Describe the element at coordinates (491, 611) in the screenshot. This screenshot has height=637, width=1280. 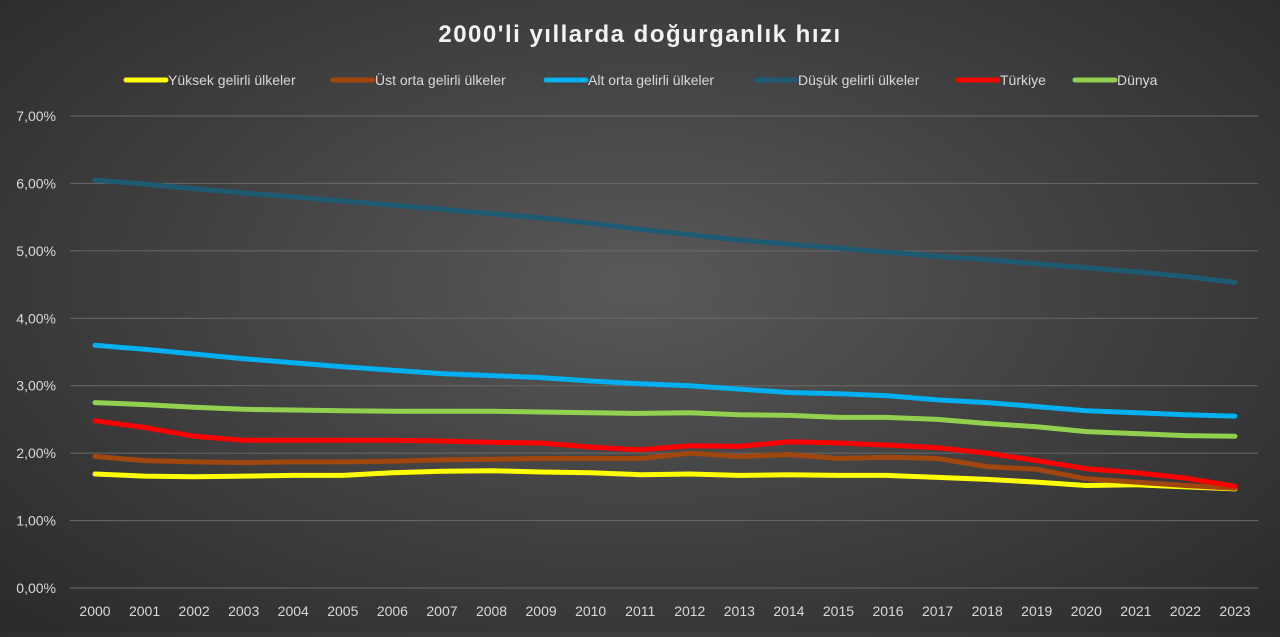
I see `x-tick-label: 2008` at that location.